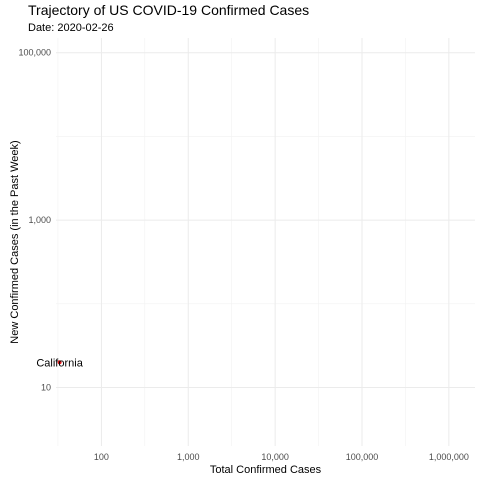  Describe the element at coordinates (46, 388) in the screenshot. I see `y-tick-label: 10` at that location.